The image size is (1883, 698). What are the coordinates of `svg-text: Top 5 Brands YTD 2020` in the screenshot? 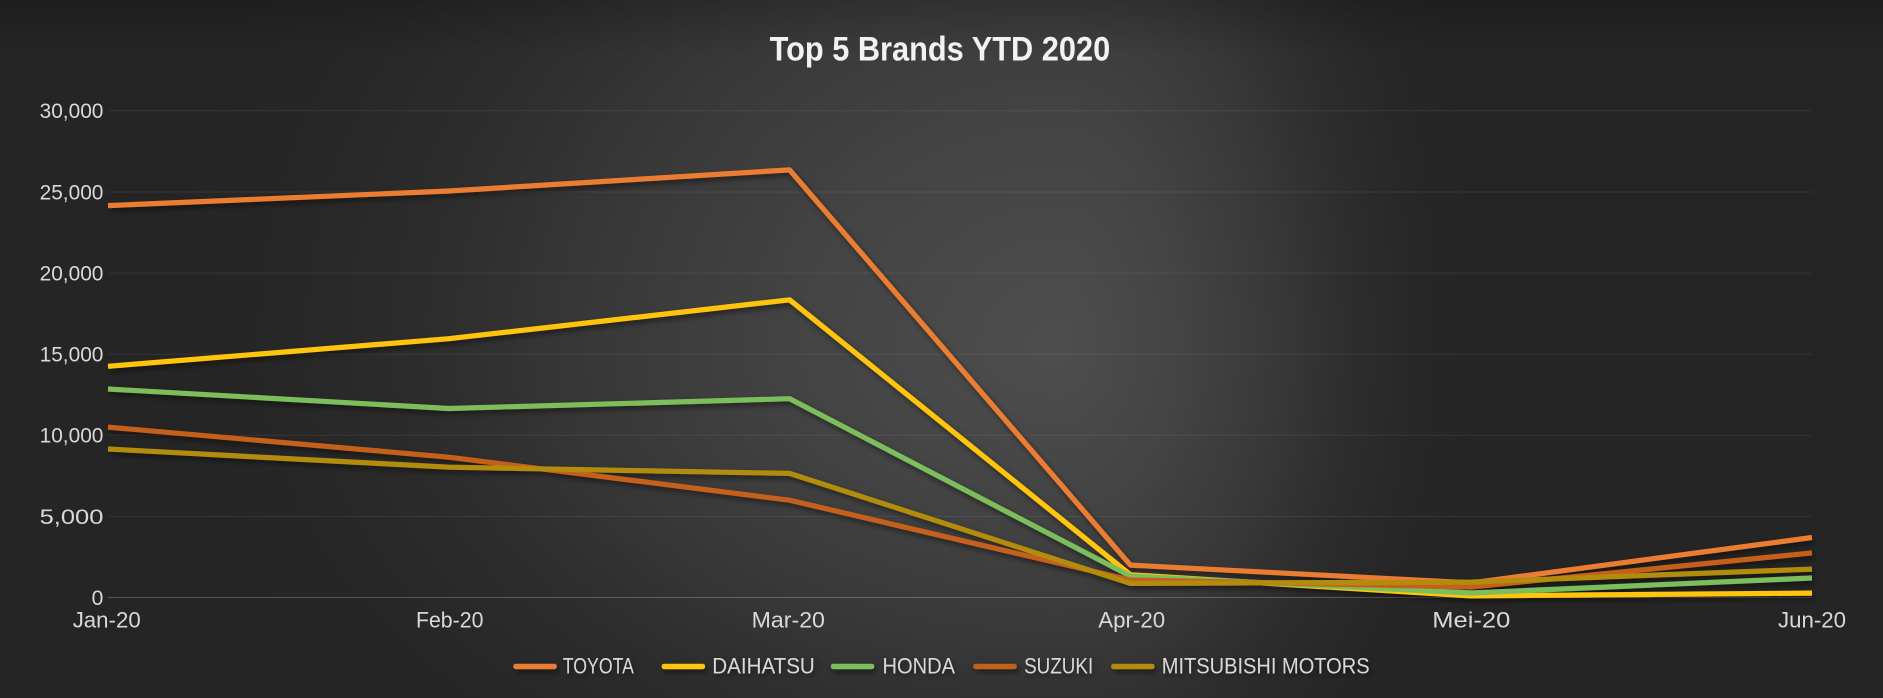 It's located at (940, 50).